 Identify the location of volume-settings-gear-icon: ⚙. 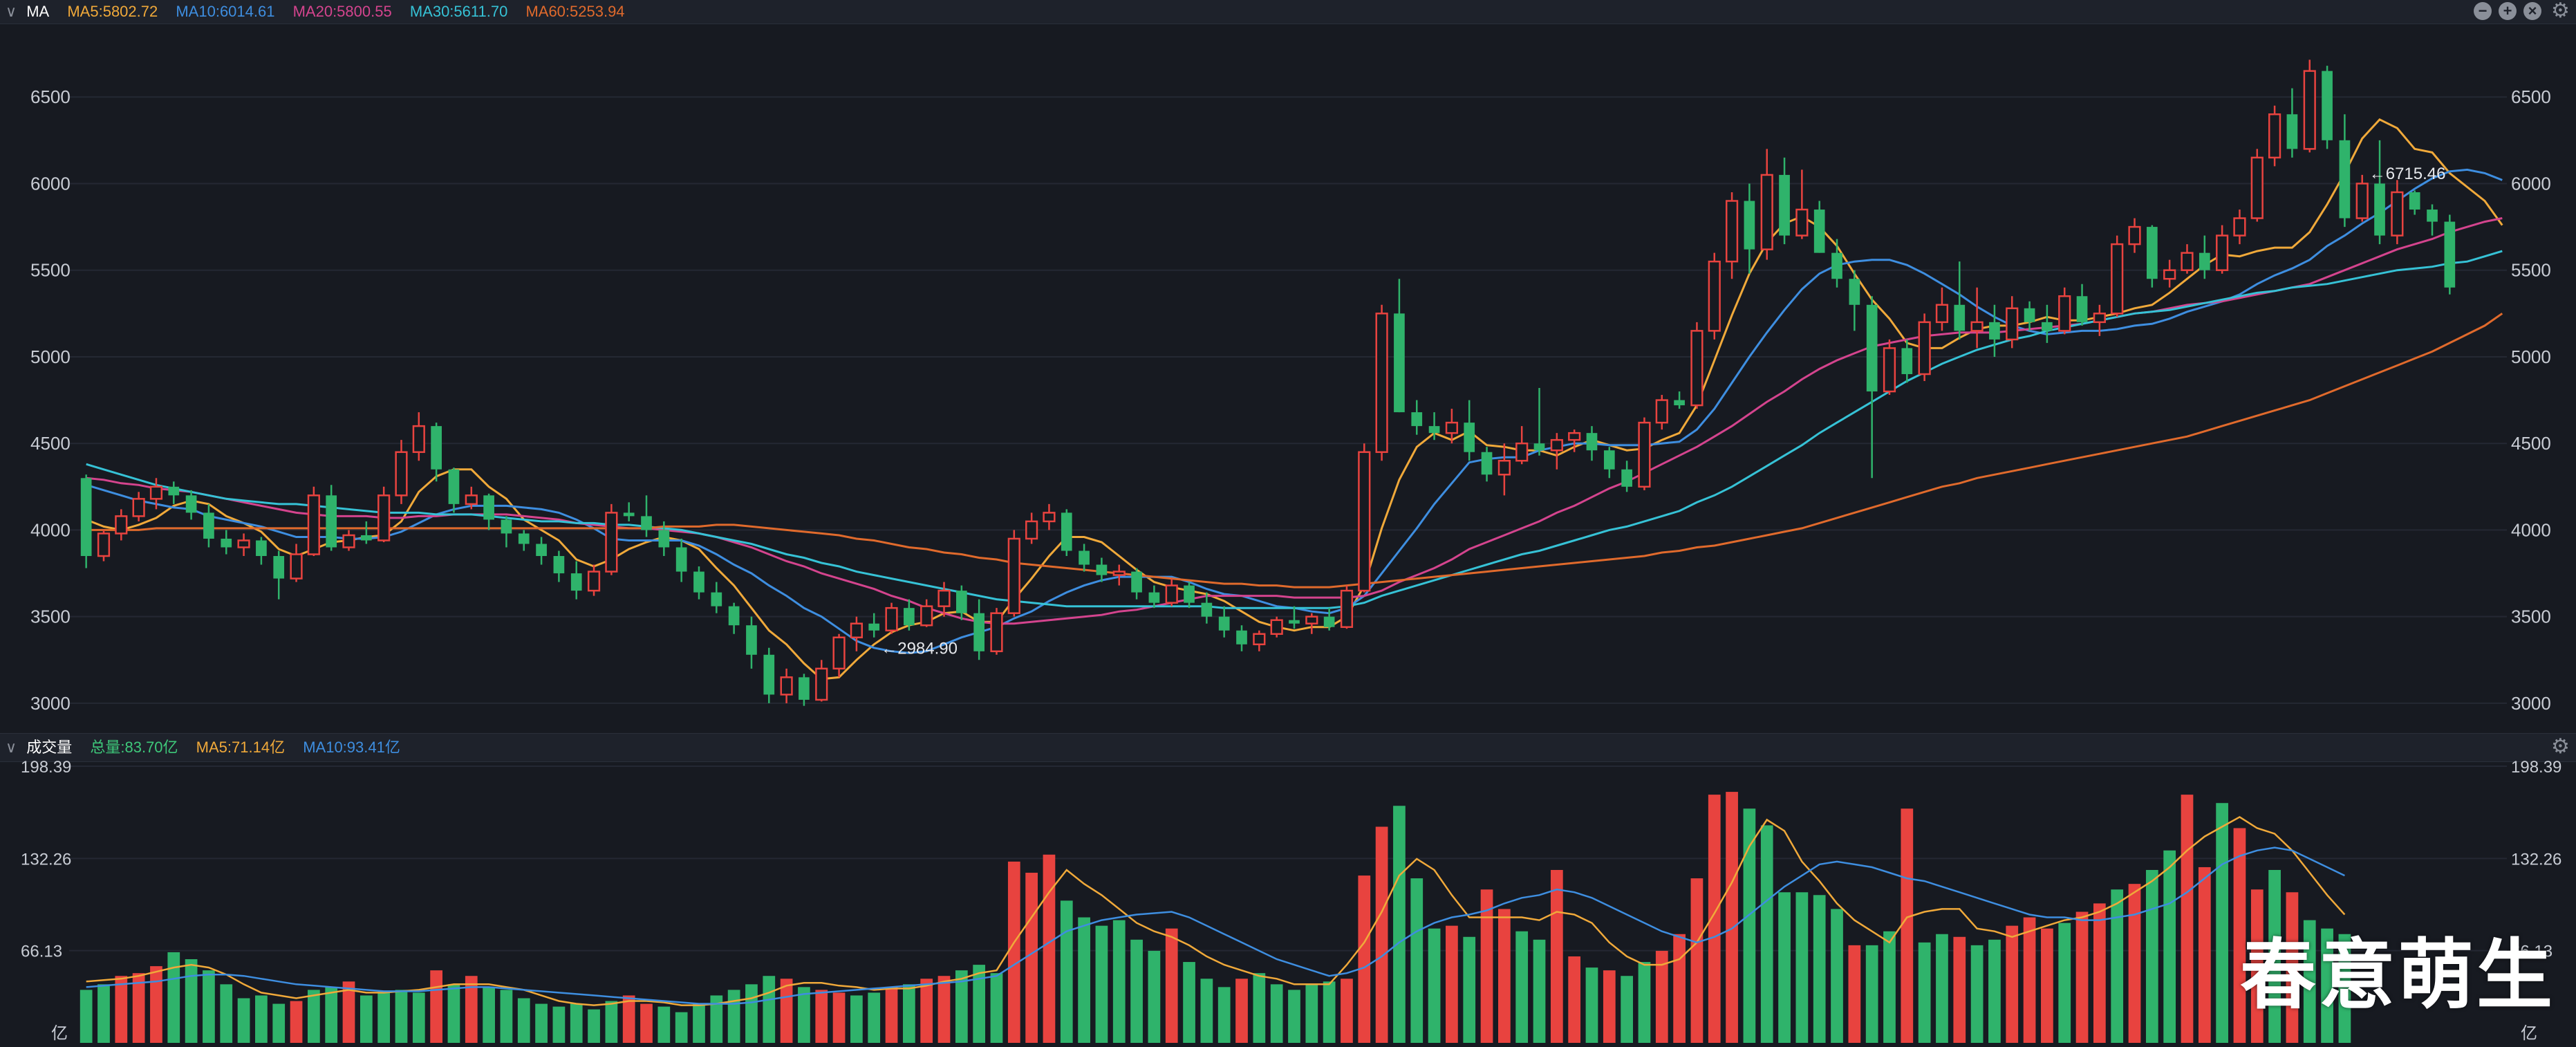
(2560, 747).